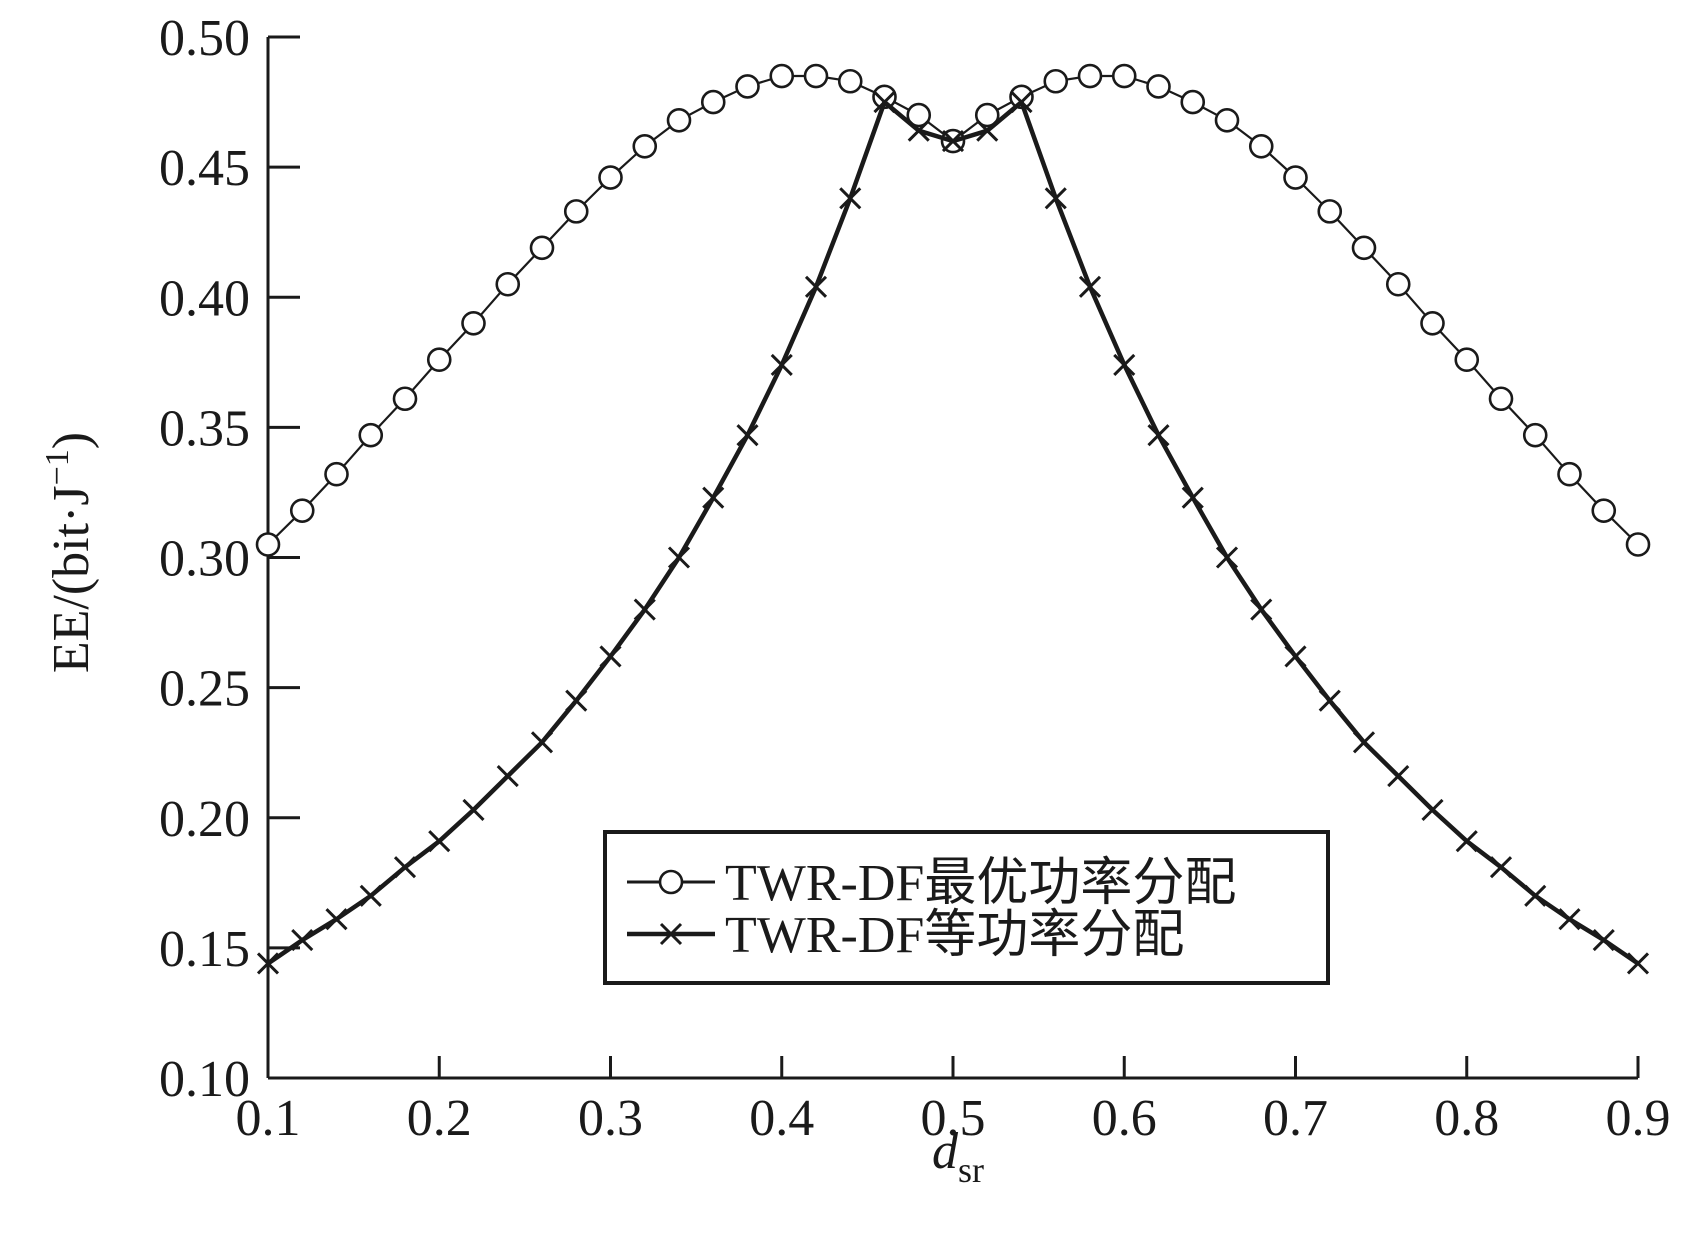 This screenshot has height=1234, width=1683. I want to click on x-tick-label: 0.3, so click(610, 1118).